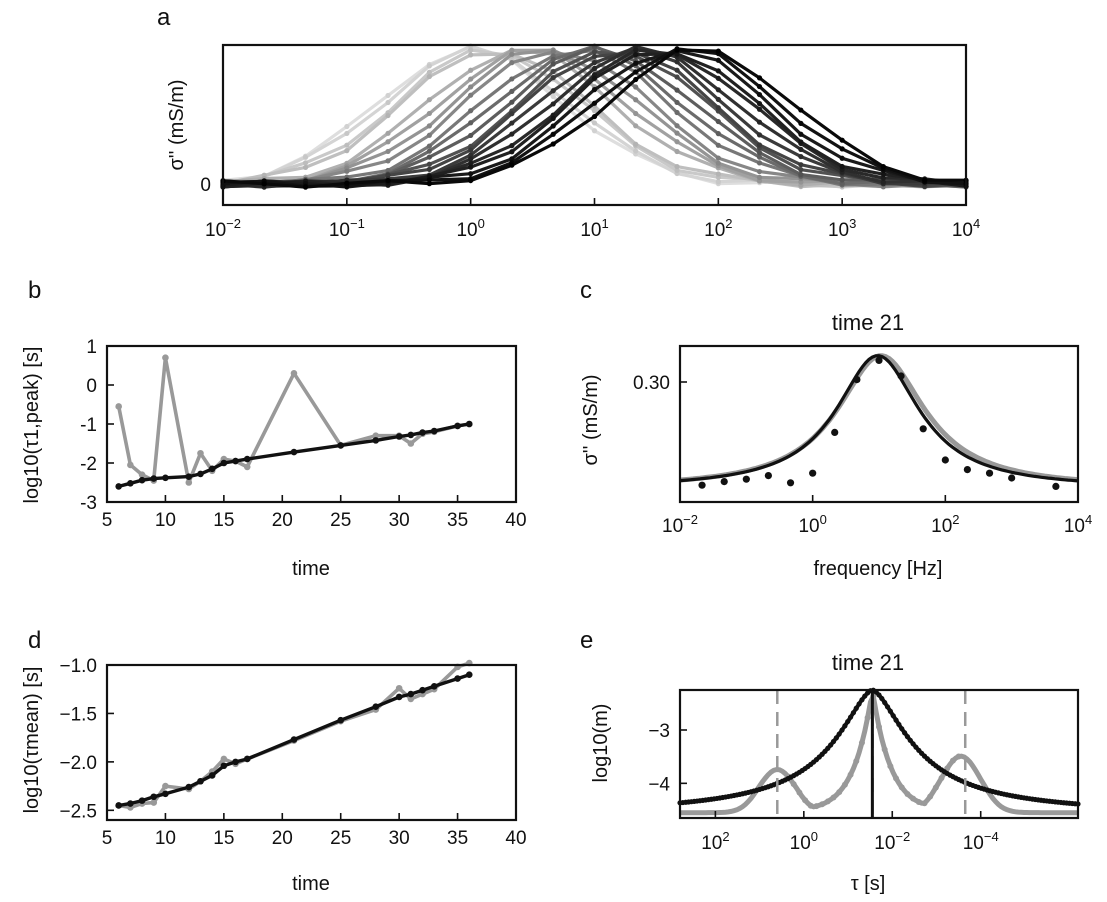  I want to click on panel-c-plot: 0.30 10−2 100 102 104, so click(862, 440).